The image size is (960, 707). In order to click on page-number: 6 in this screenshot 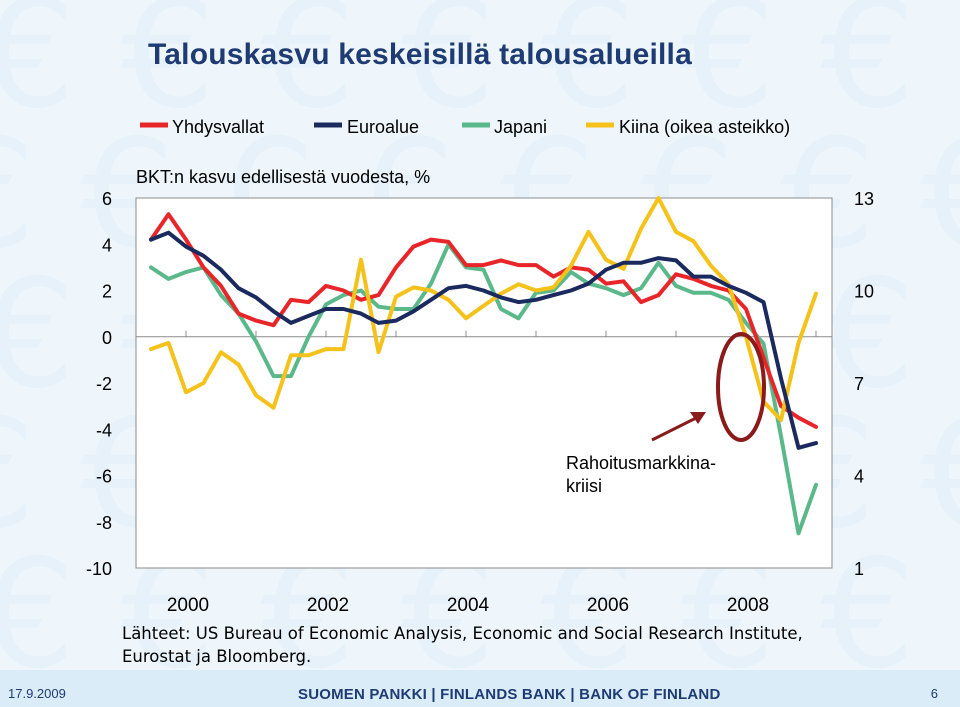, I will do `click(934, 693)`.